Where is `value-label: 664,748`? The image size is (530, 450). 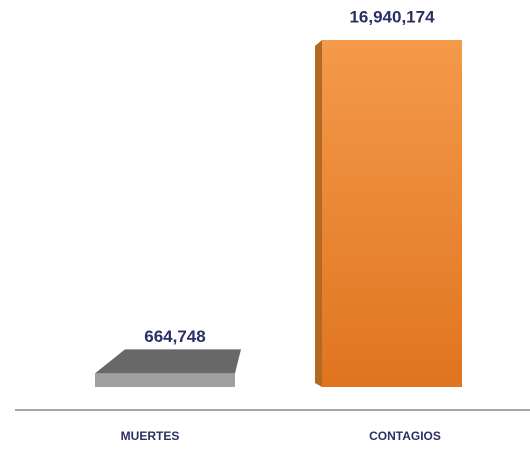 value-label: 664,748 is located at coordinates (174, 336).